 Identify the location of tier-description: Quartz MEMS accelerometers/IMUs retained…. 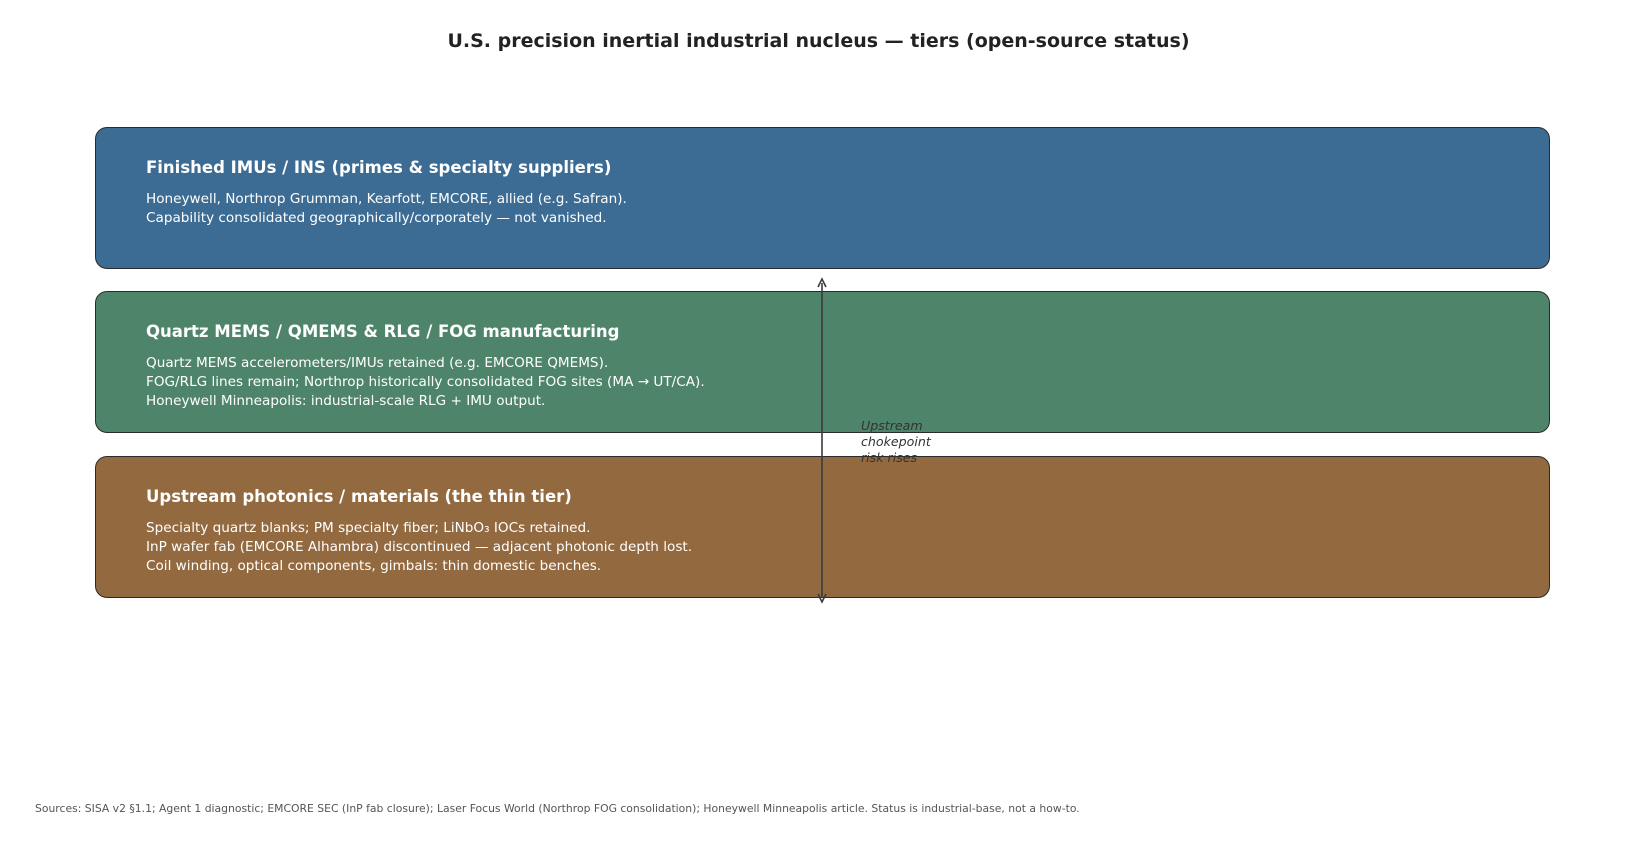
(425, 382).